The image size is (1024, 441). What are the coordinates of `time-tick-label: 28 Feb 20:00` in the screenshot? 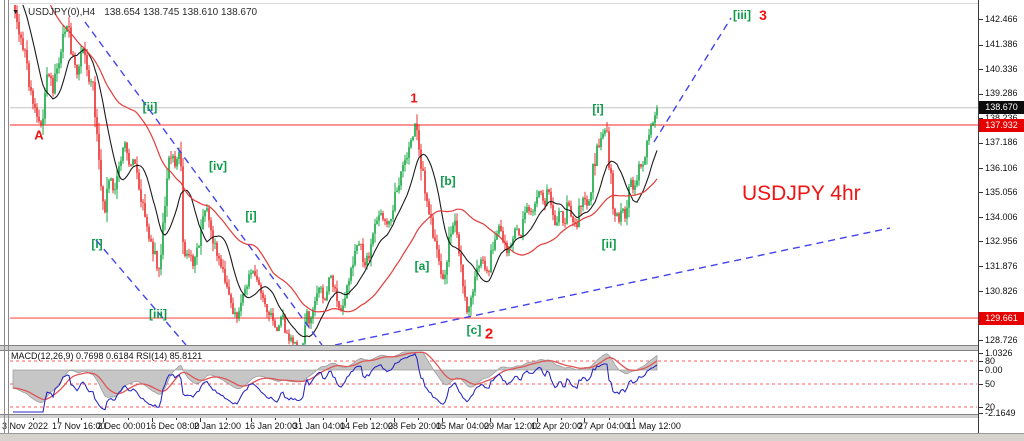 It's located at (415, 426).